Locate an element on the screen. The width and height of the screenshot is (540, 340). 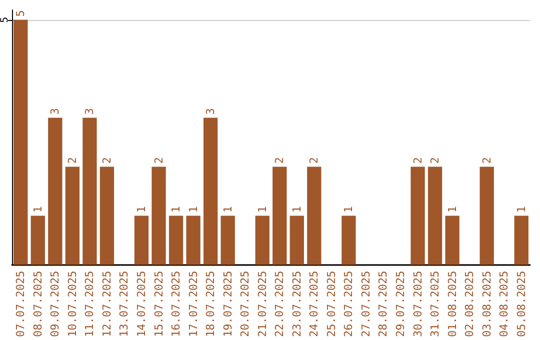
x-tick-label: 29.07.2025 is located at coordinates (400, 304).